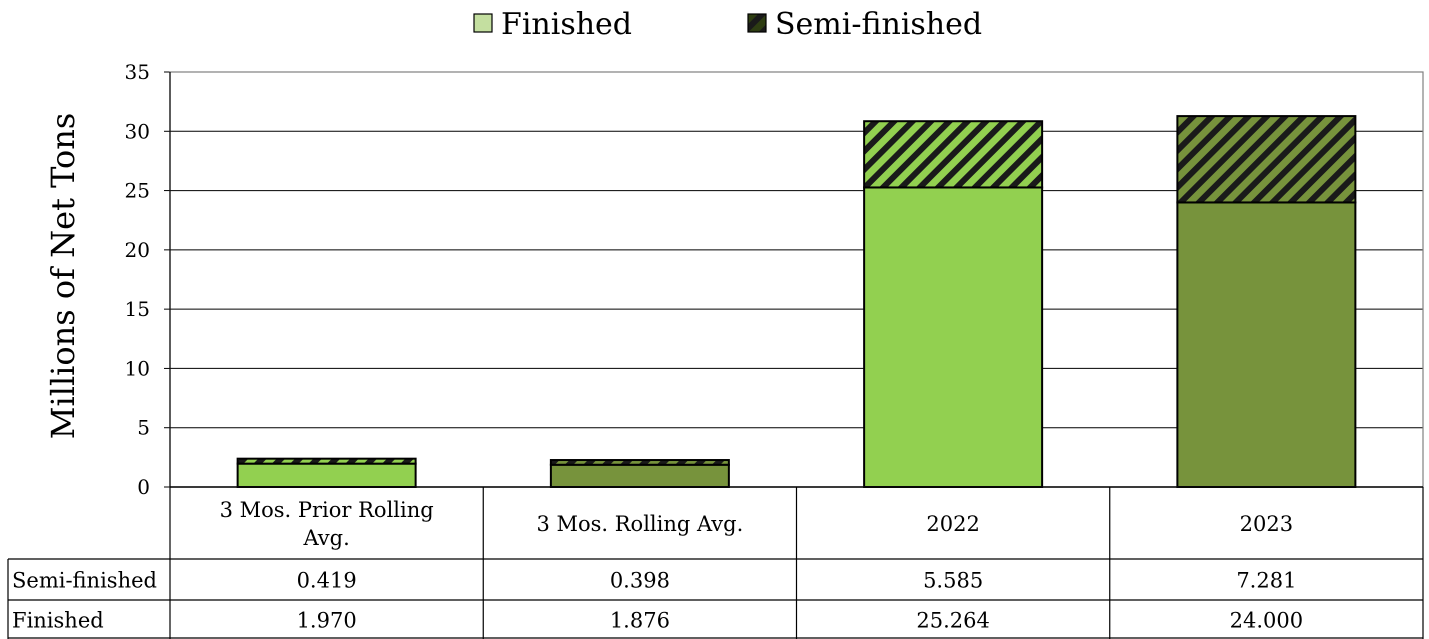  Describe the element at coordinates (952, 524) in the screenshot. I see `category-label-2: 2022` at that location.